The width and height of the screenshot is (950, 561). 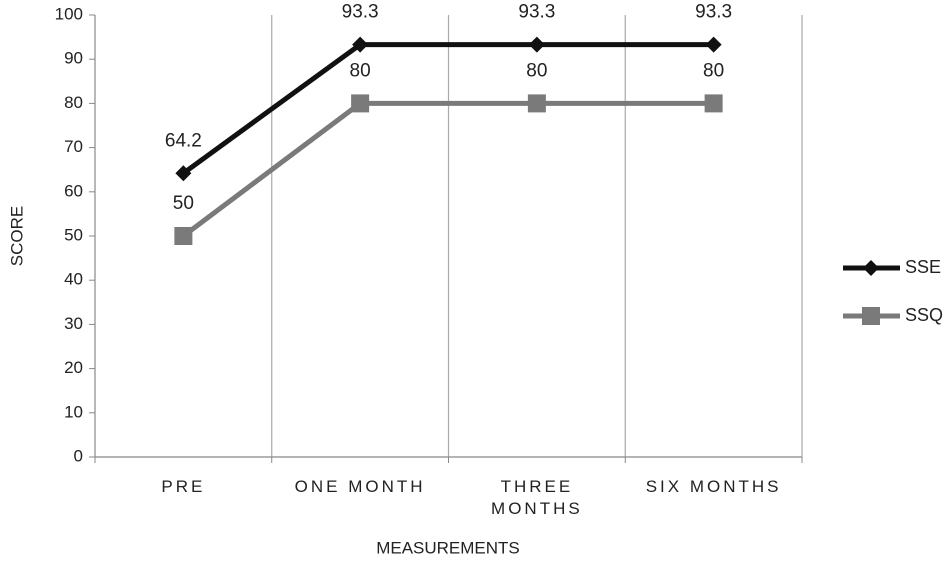 What do you see at coordinates (69, 13) in the screenshot?
I see `y-tick-label: 100` at bounding box center [69, 13].